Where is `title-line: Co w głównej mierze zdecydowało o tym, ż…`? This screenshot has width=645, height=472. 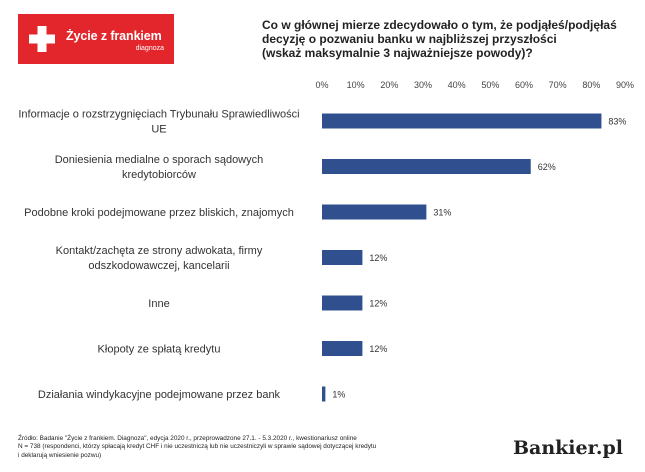 title-line: Co w głównej mierze zdecydowało o tym, ż… is located at coordinates (439, 25).